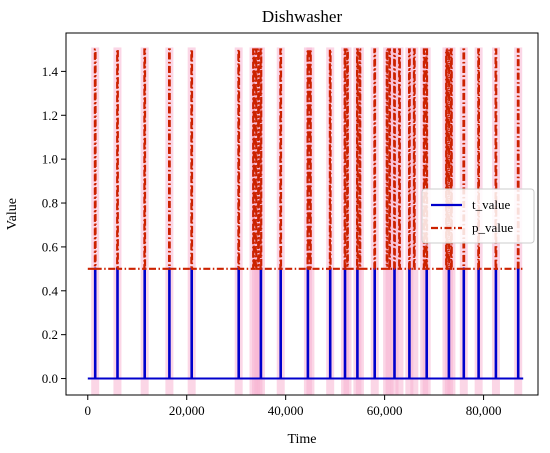  What do you see at coordinates (187, 410) in the screenshot?
I see `x-tick-label: 20,000` at bounding box center [187, 410].